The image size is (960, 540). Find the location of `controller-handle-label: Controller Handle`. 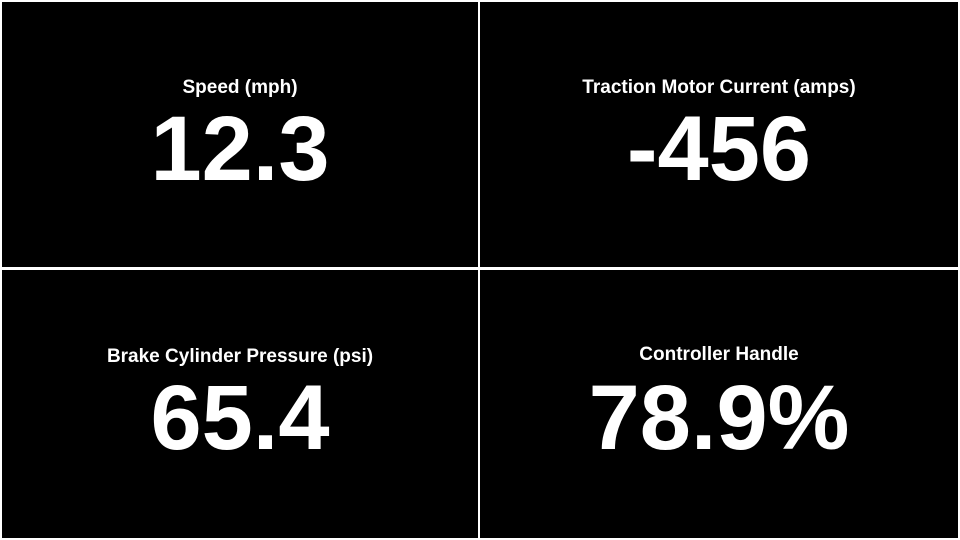

controller-handle-label: Controller Handle is located at coordinates (719, 354).